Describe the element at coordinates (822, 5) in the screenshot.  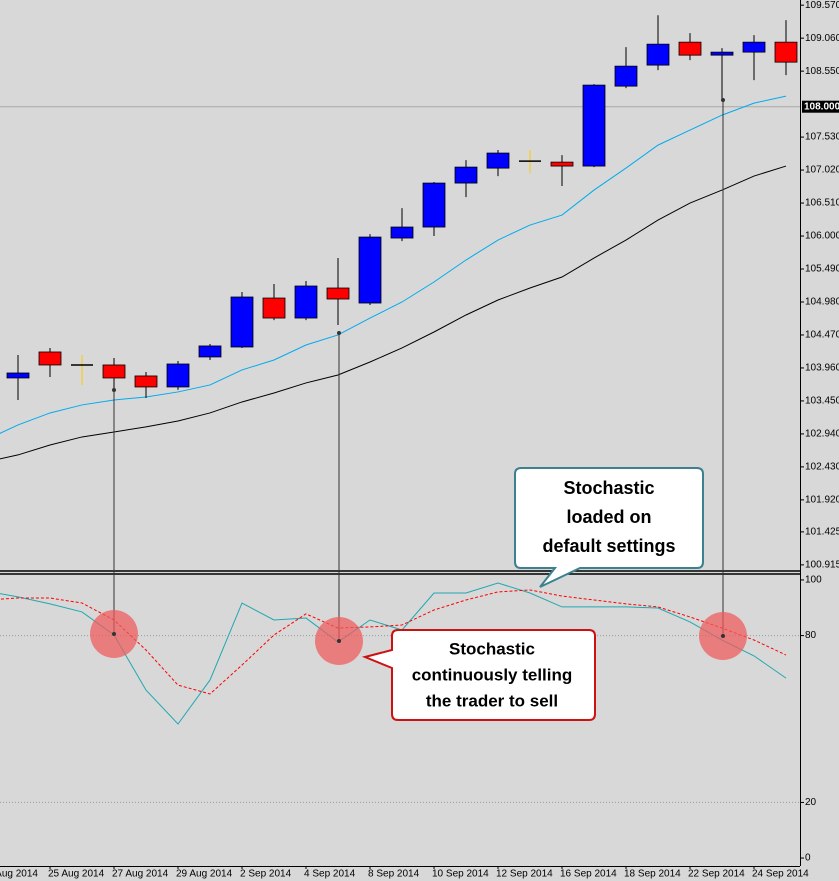
I see `y-tick-label: 109.570` at that location.